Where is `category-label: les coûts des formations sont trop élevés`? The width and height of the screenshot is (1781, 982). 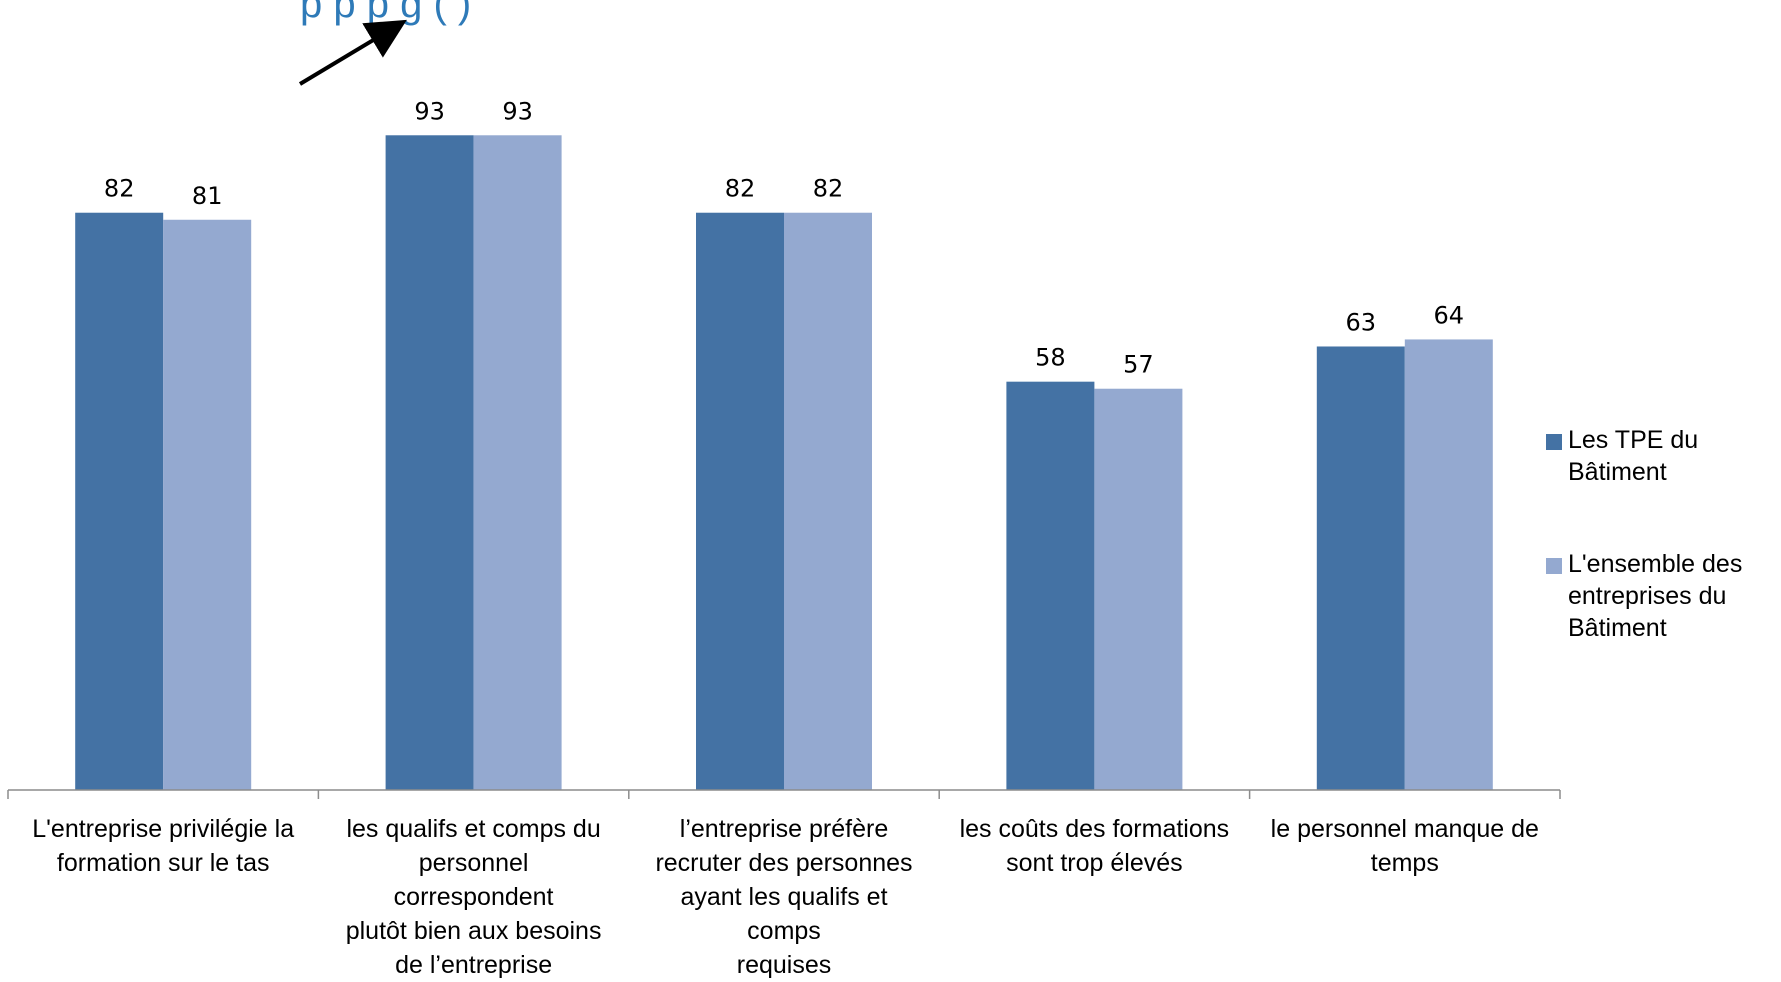 category-label: les coûts des formations sont trop élevés is located at coordinates (1094, 846).